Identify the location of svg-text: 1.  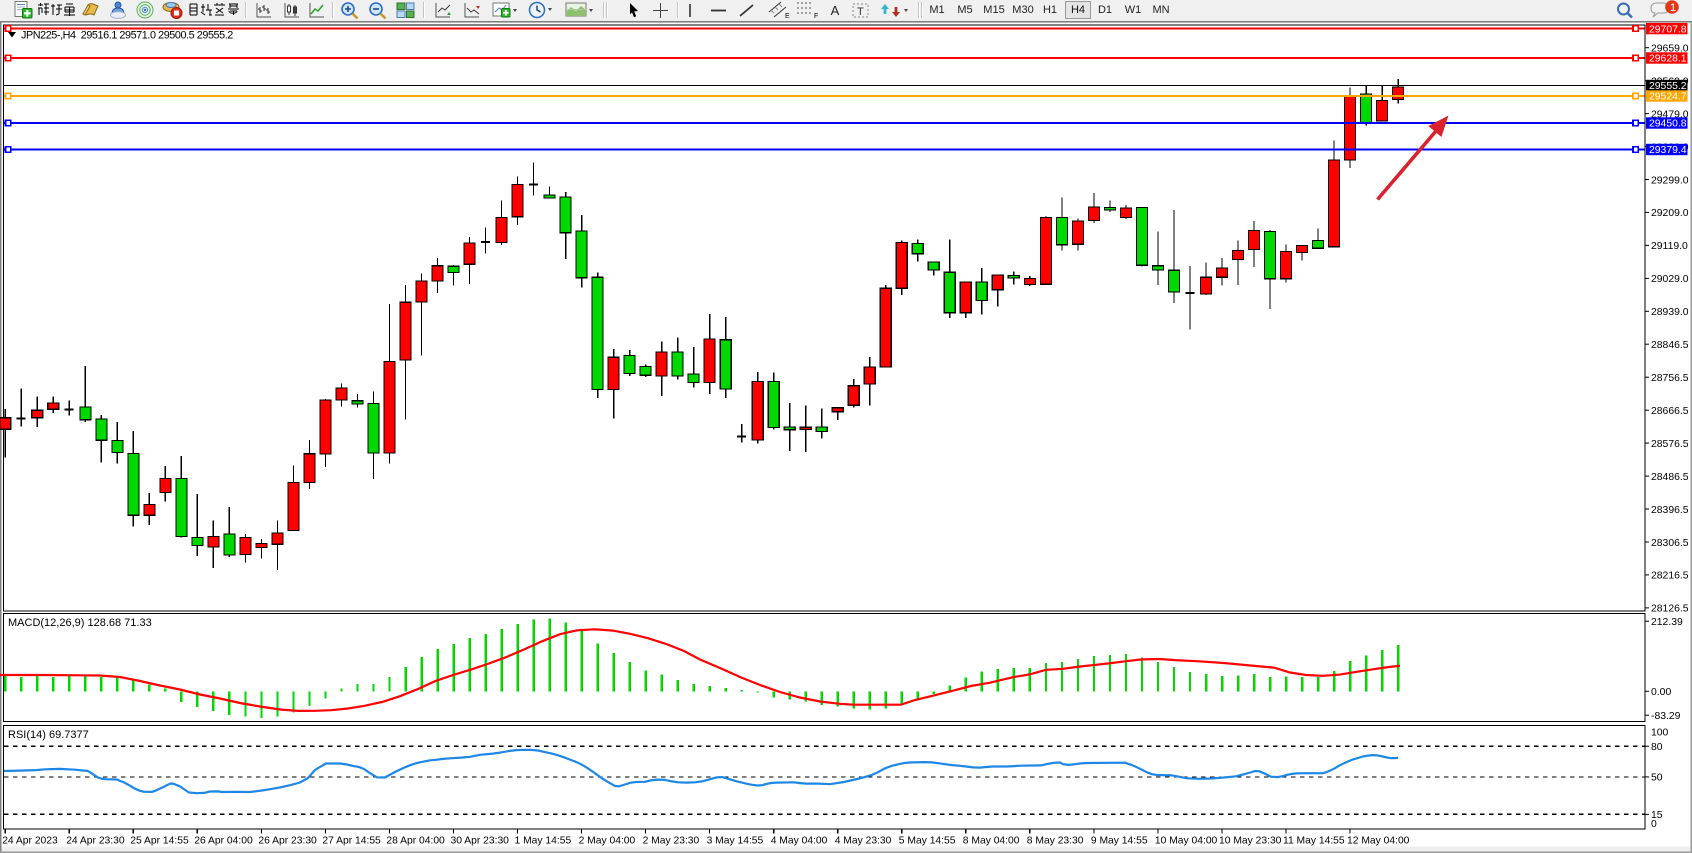
(1673, 8).